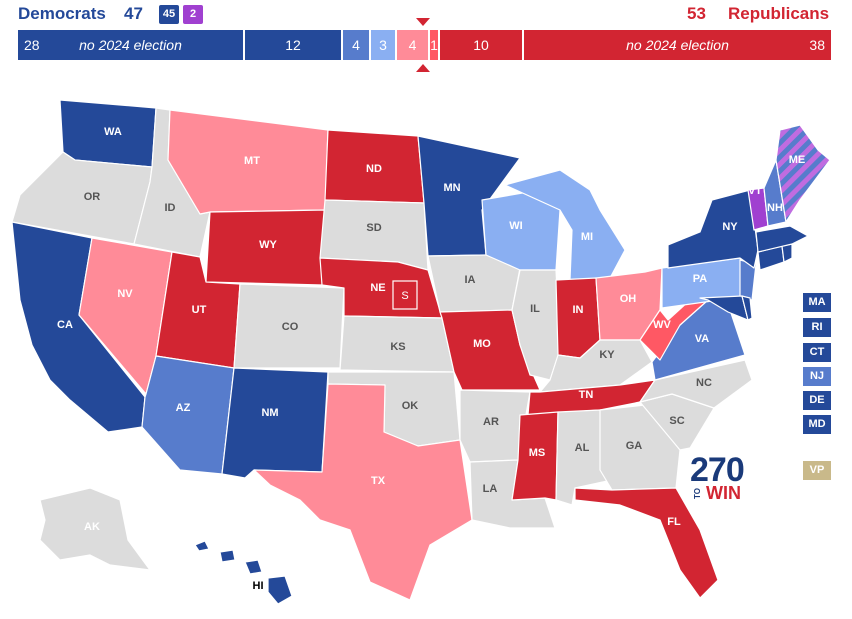  I want to click on label-nm: NM, so click(269, 413).